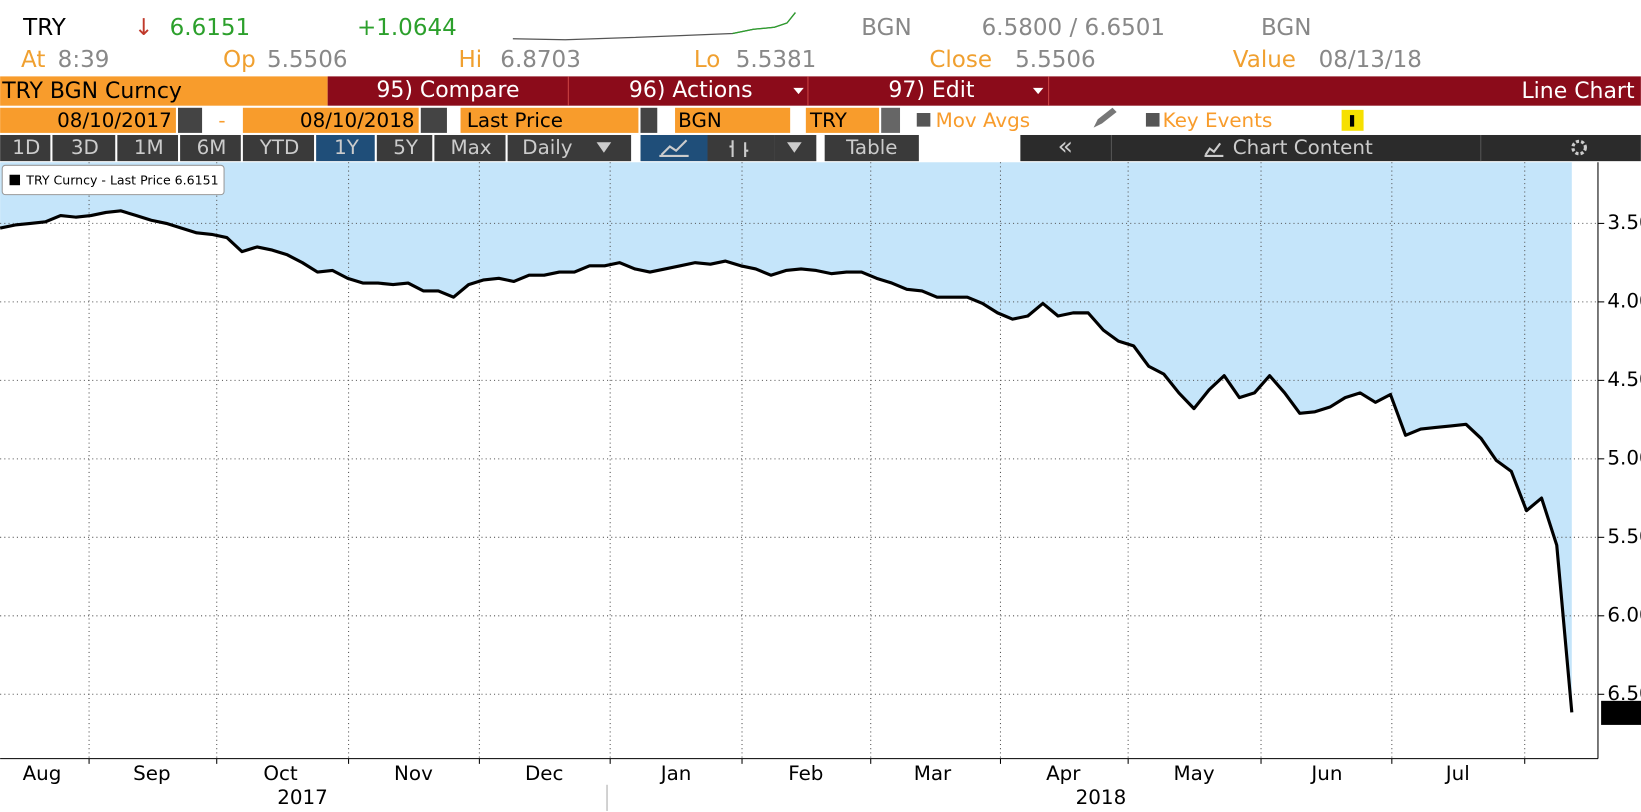  I want to click on x-tick-label: Mar, so click(933, 773).